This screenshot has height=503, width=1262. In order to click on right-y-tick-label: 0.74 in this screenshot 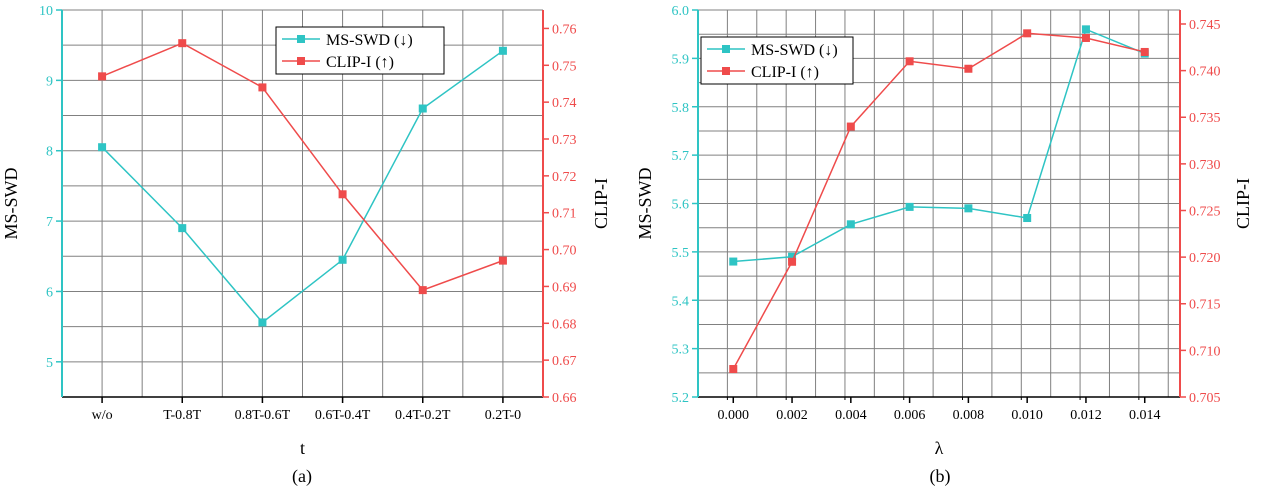, I will do `click(564, 103)`.